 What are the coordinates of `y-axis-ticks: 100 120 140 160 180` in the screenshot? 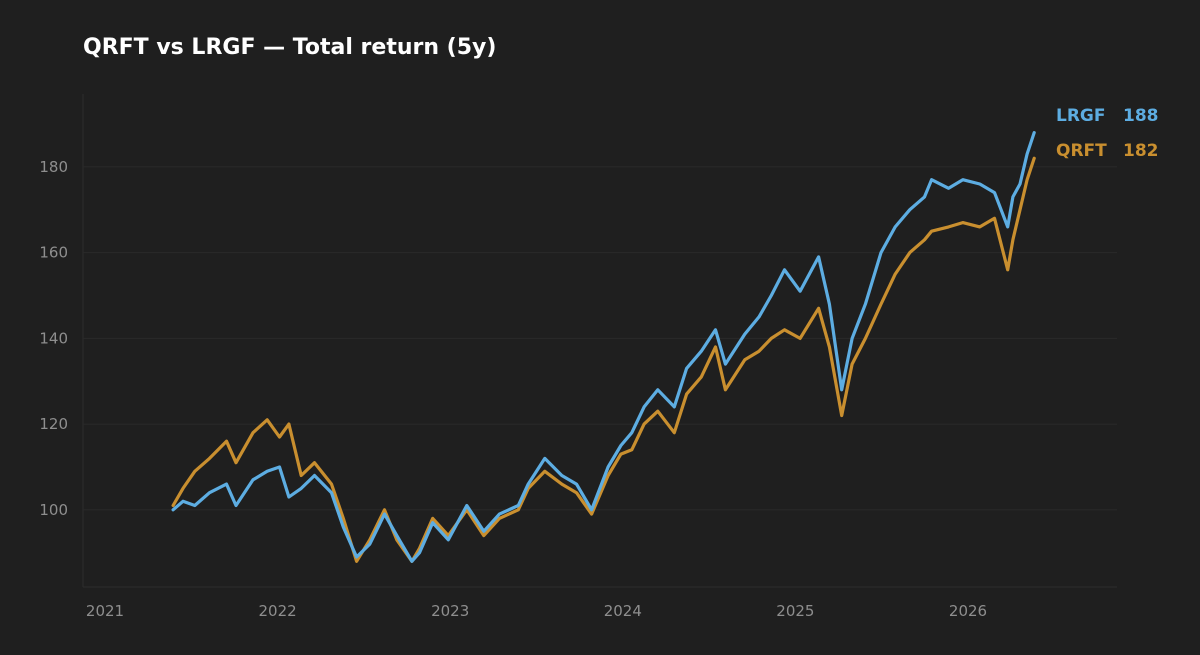 It's located at (53, 338).